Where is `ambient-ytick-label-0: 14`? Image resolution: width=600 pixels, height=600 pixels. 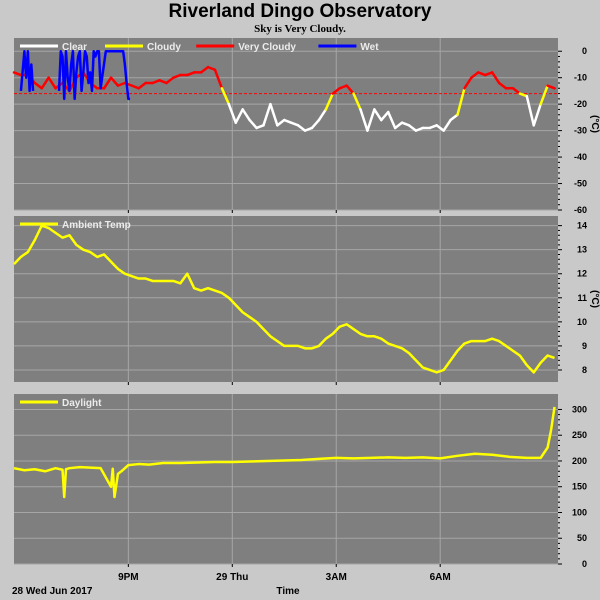
ambient-ytick-label-0: 14 is located at coordinates (582, 226).